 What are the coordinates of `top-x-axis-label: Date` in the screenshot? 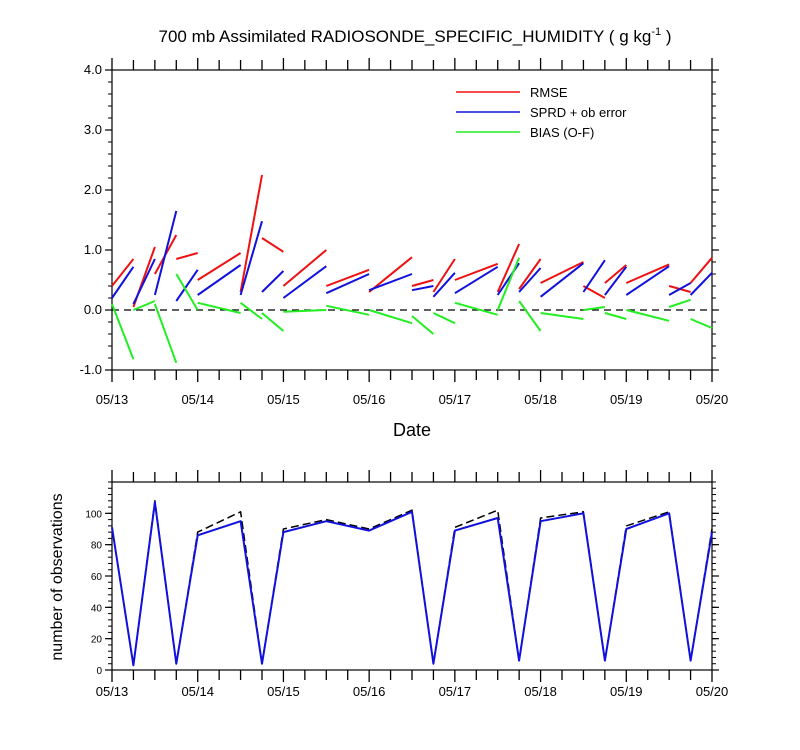 It's located at (412, 430).